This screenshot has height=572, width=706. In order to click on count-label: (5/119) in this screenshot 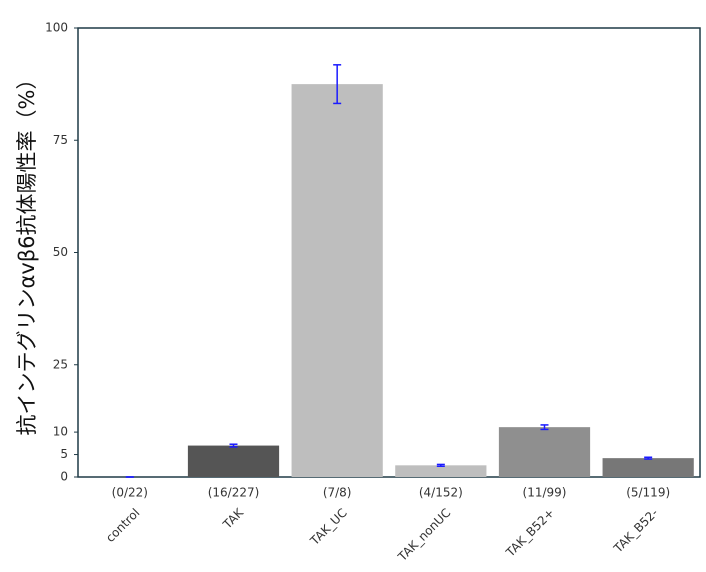, I will do `click(648, 493)`.